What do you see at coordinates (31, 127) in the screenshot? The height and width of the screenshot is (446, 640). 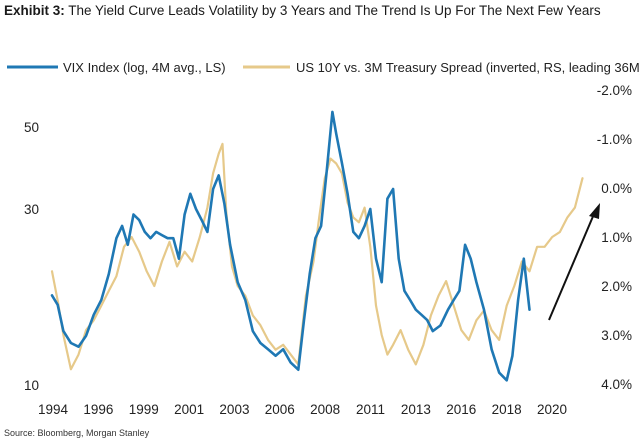 I see `left-tick-50: 50` at bounding box center [31, 127].